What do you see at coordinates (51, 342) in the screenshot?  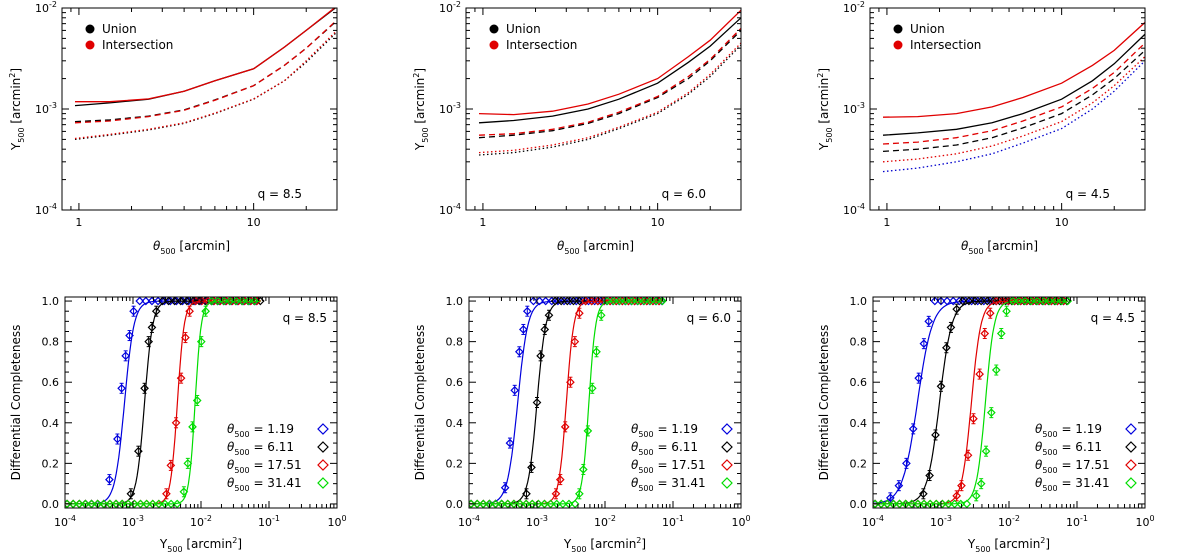 I see `y-tick-label: 0.8` at bounding box center [51, 342].